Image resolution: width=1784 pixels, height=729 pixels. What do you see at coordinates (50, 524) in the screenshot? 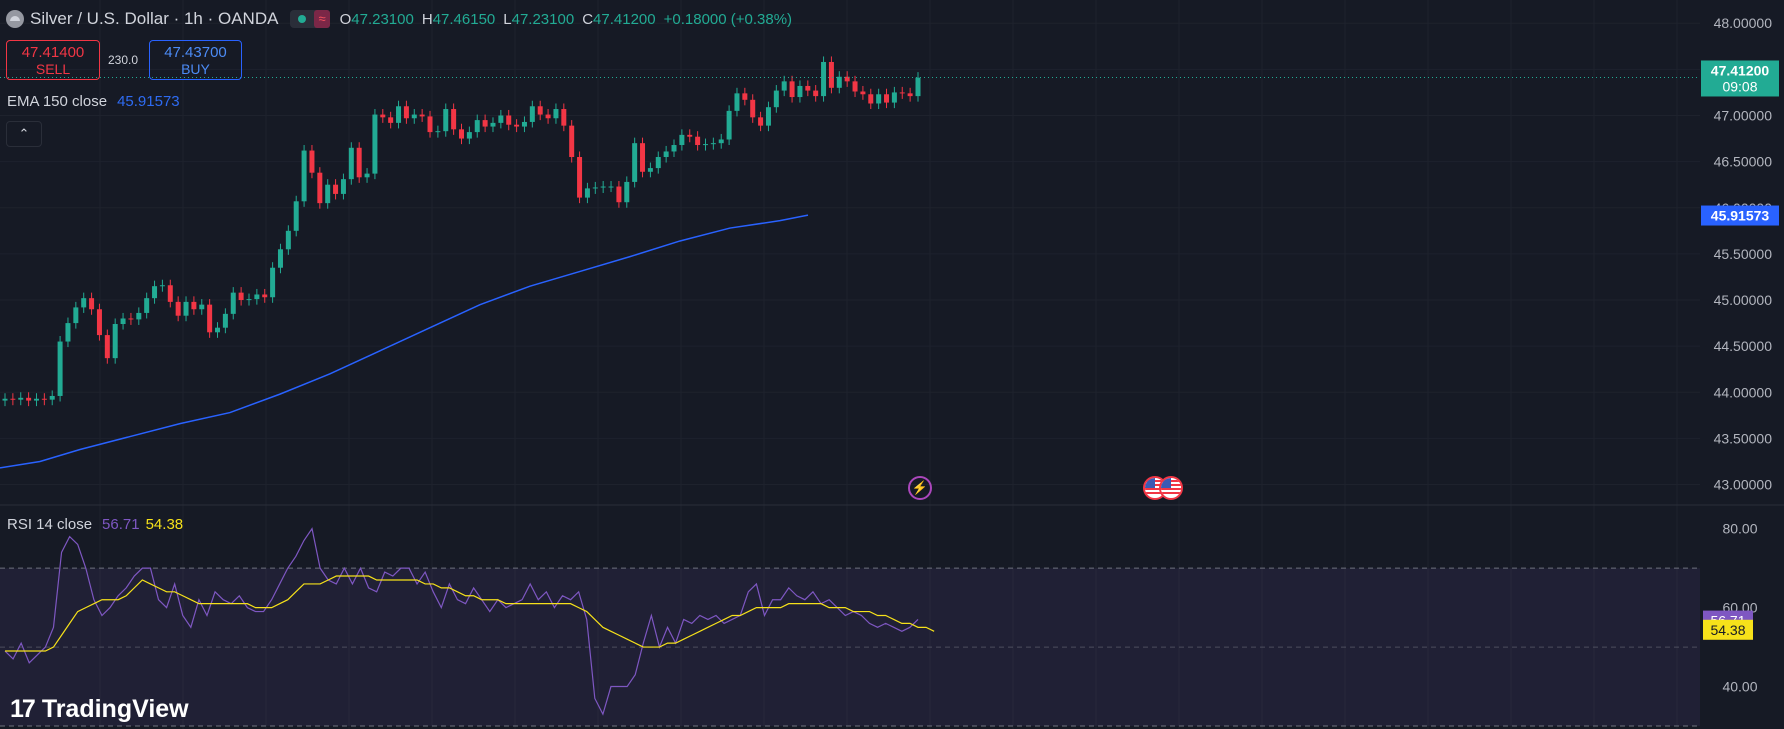
I see `rsi-legend-label: RSI 14 close` at bounding box center [50, 524].